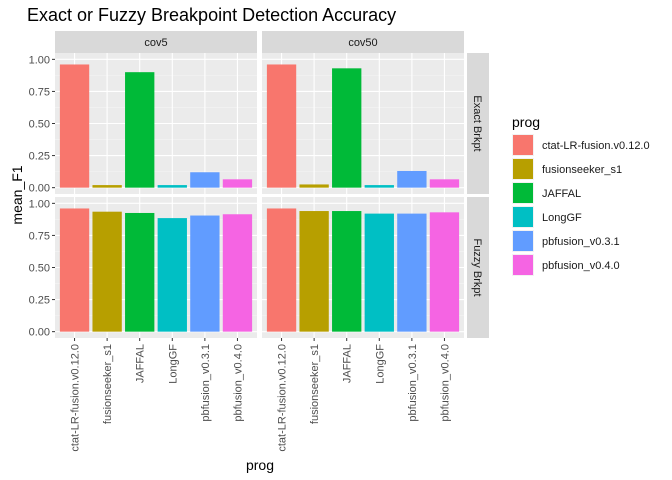 The height and width of the screenshot is (480, 672). What do you see at coordinates (582, 170) in the screenshot?
I see `legend-label-fusionseeker_s1: fusionseeker_s1` at bounding box center [582, 170].